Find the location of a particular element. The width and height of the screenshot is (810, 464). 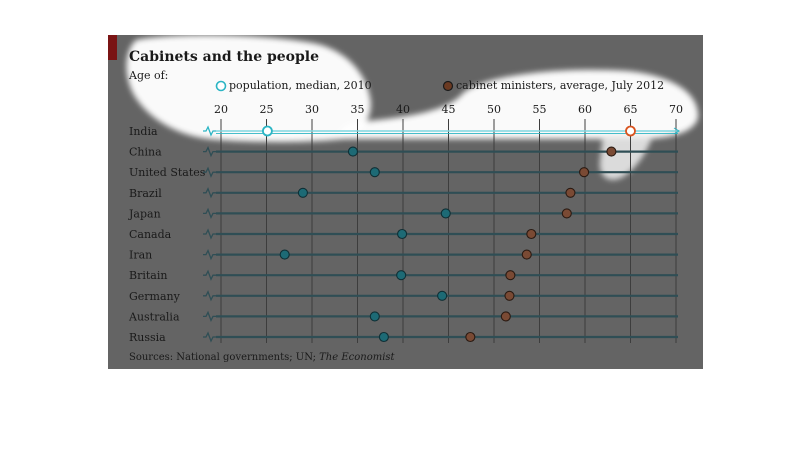

x-tick-label: 25 is located at coordinates (267, 109).